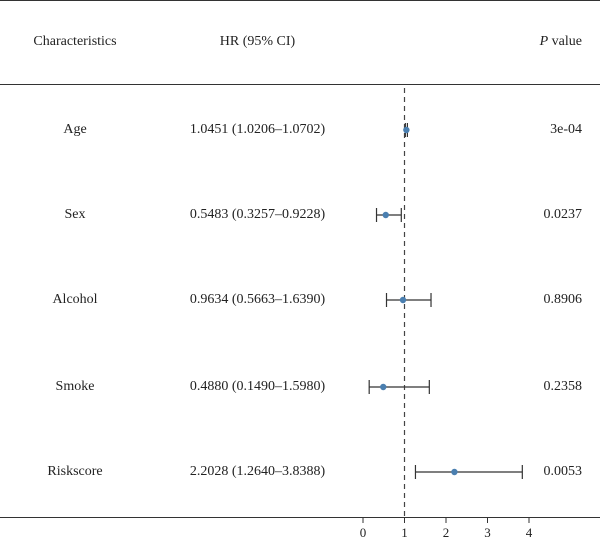  What do you see at coordinates (300, 0) in the screenshot?
I see `top-rule` at bounding box center [300, 0].